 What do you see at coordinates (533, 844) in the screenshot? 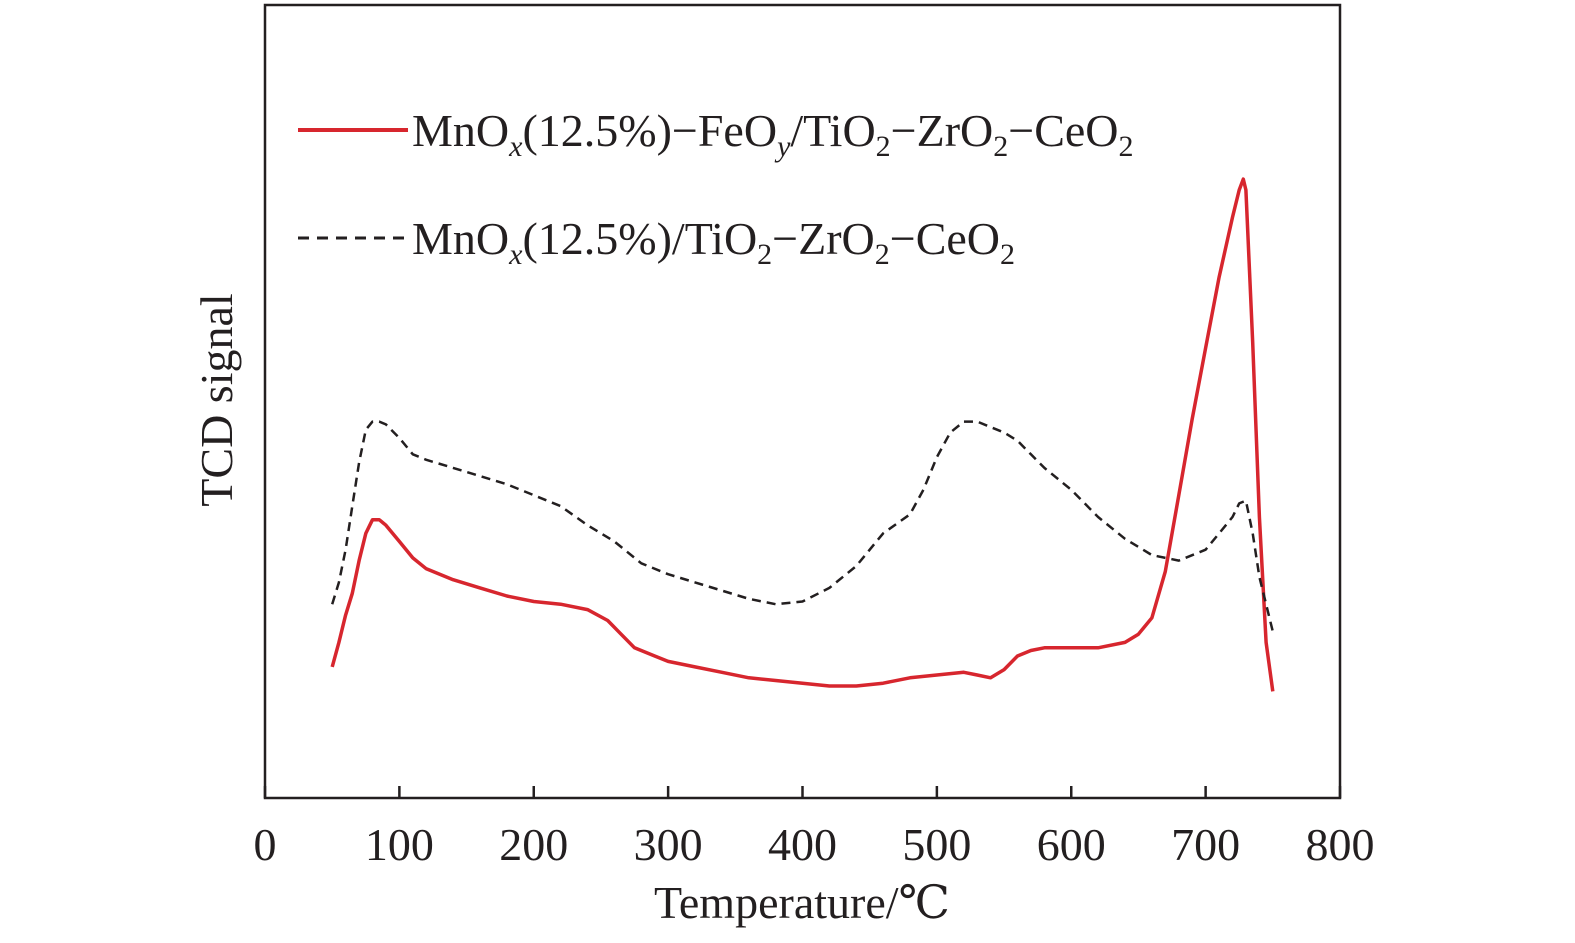
I see `x-tick-label-200: 200` at bounding box center [533, 844].